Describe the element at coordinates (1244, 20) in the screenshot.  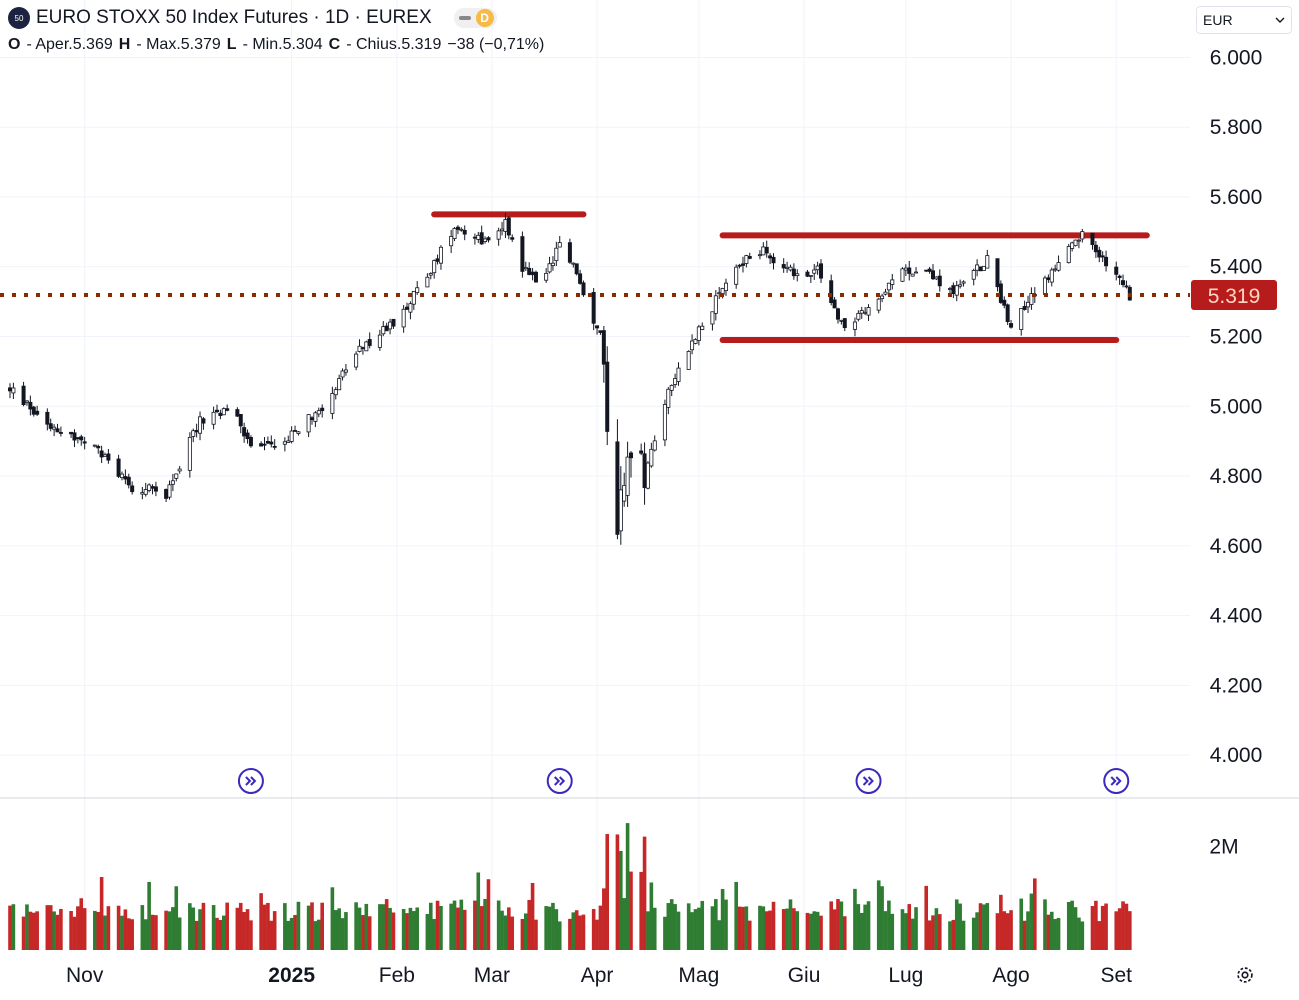
I see `currency-select: EUR` at that location.